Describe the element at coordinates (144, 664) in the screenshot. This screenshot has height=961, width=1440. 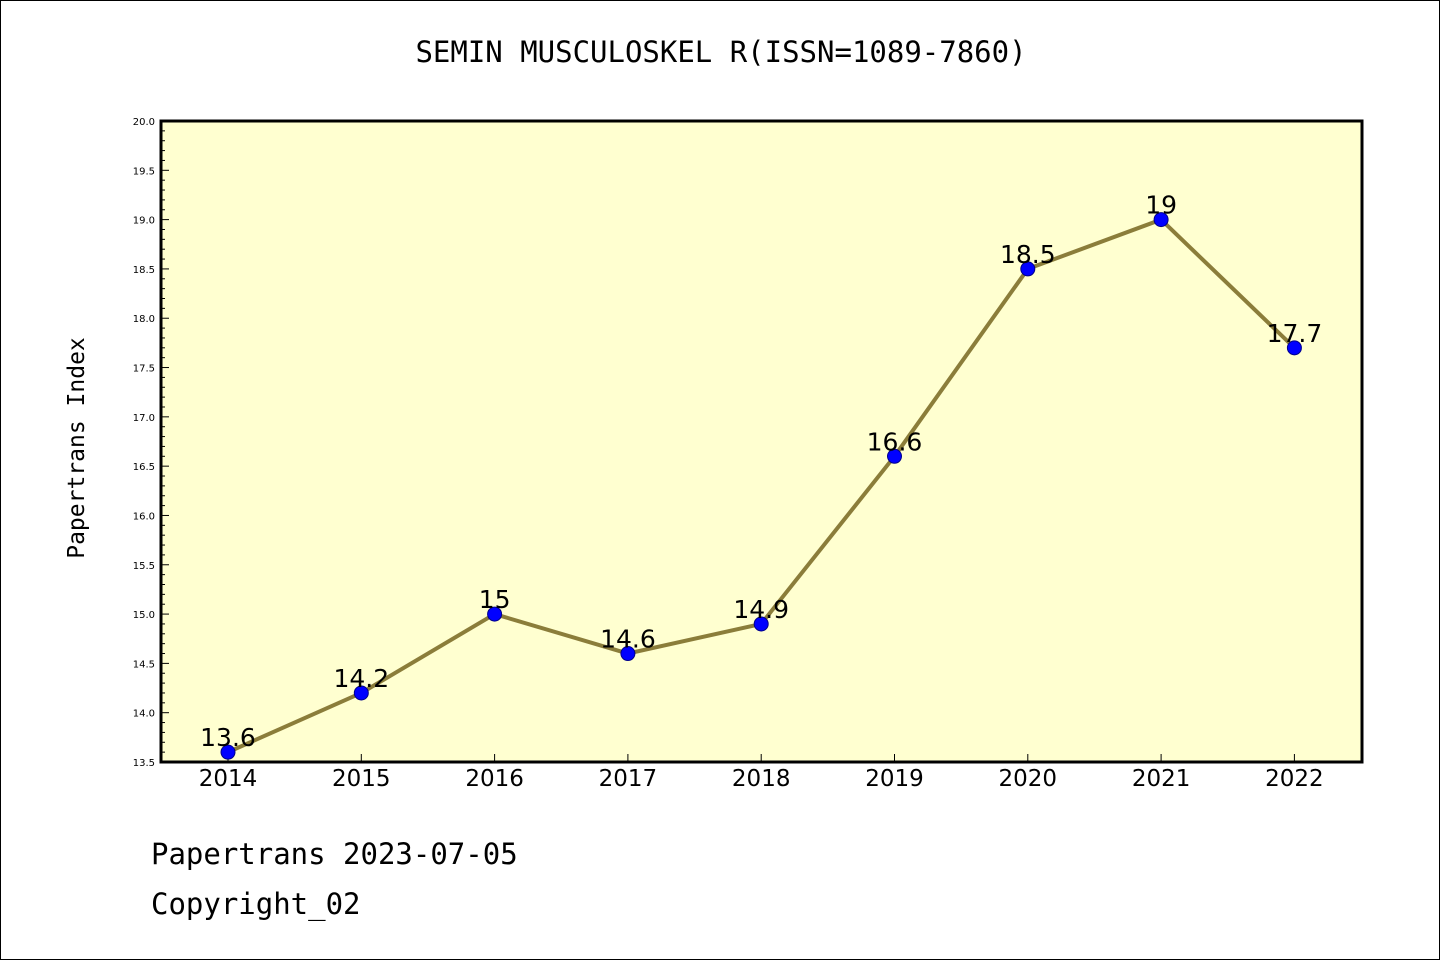
I see `y-tick-label: 14.5` at that location.